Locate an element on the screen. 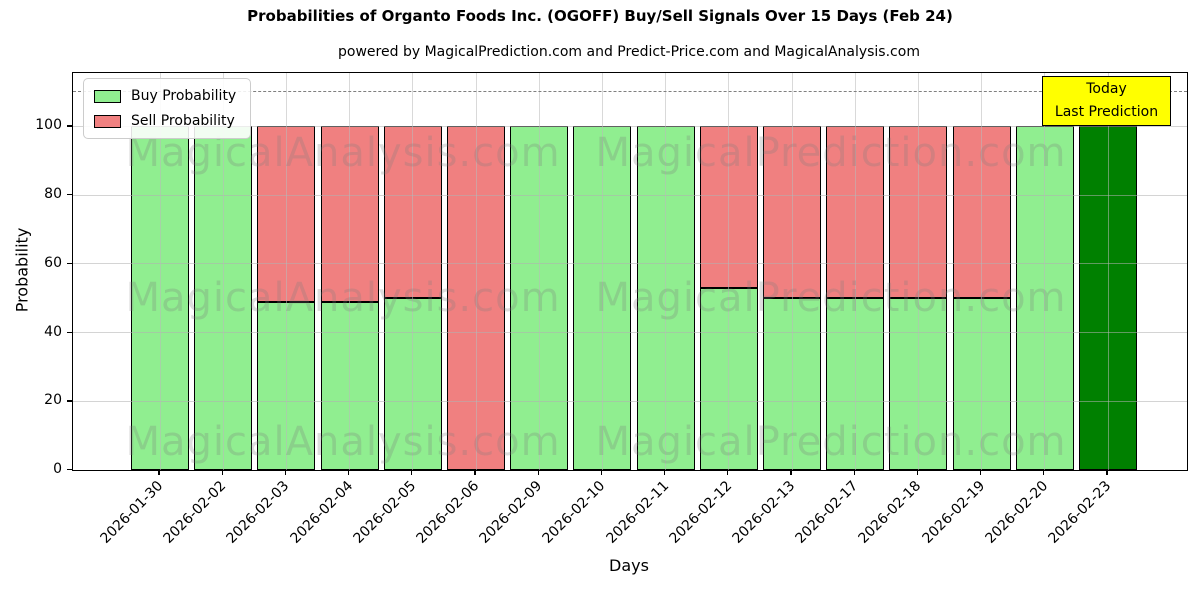  legend-item-sell: Sell Probability is located at coordinates (165, 121).